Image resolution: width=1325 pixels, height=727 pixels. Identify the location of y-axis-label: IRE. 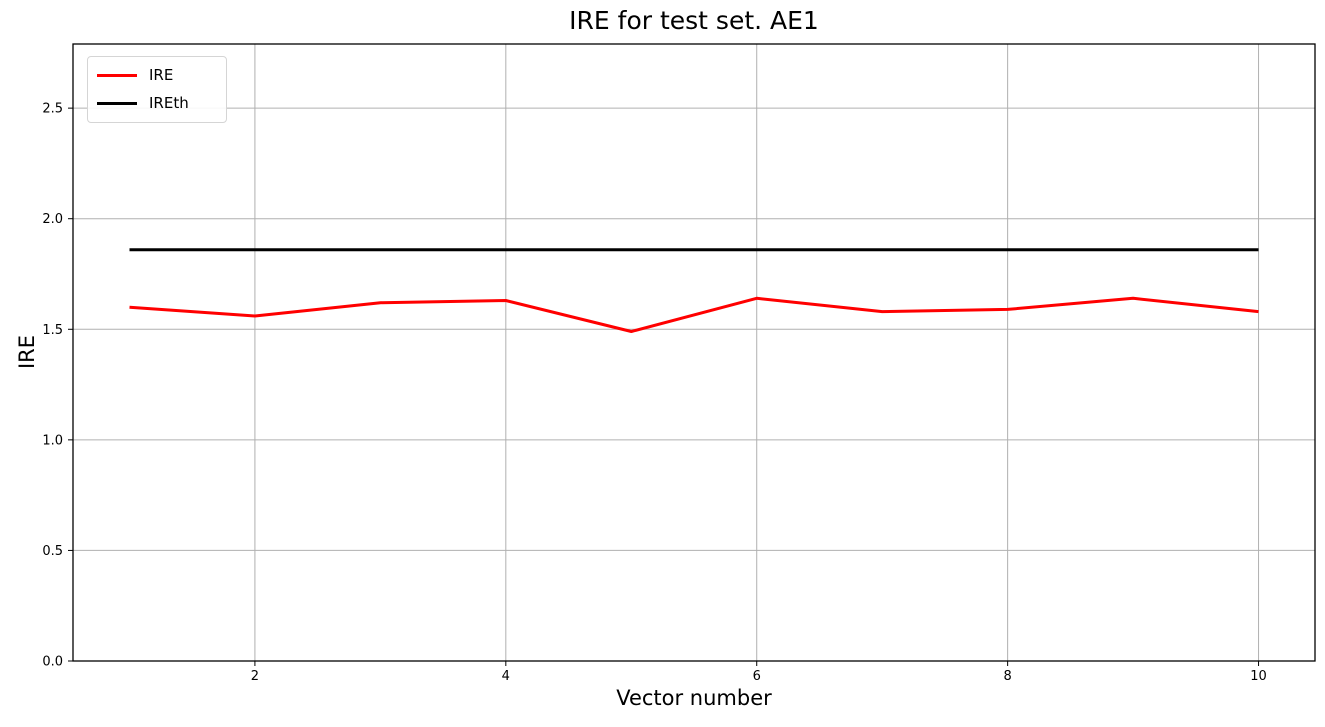
(27, 352).